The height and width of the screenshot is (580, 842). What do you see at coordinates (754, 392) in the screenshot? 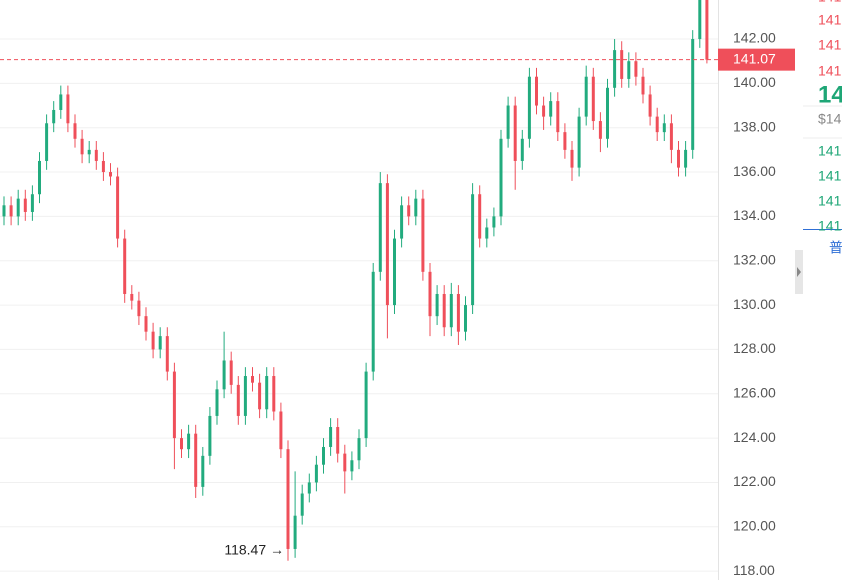
I see `y-tick-label: 126.00` at bounding box center [754, 392].